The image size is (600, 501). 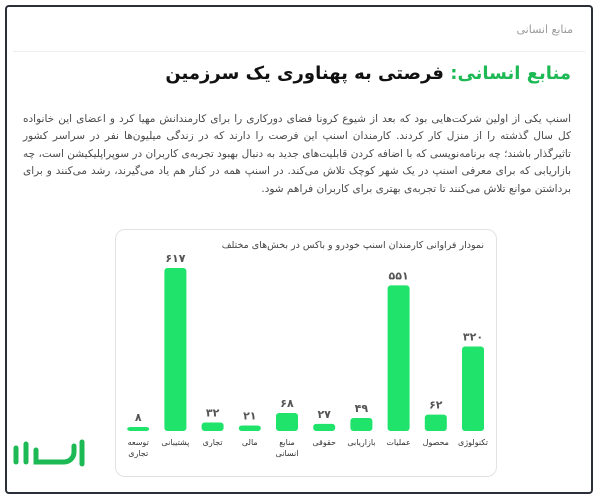 What do you see at coordinates (299, 51) in the screenshot?
I see `header-divider` at bounding box center [299, 51].